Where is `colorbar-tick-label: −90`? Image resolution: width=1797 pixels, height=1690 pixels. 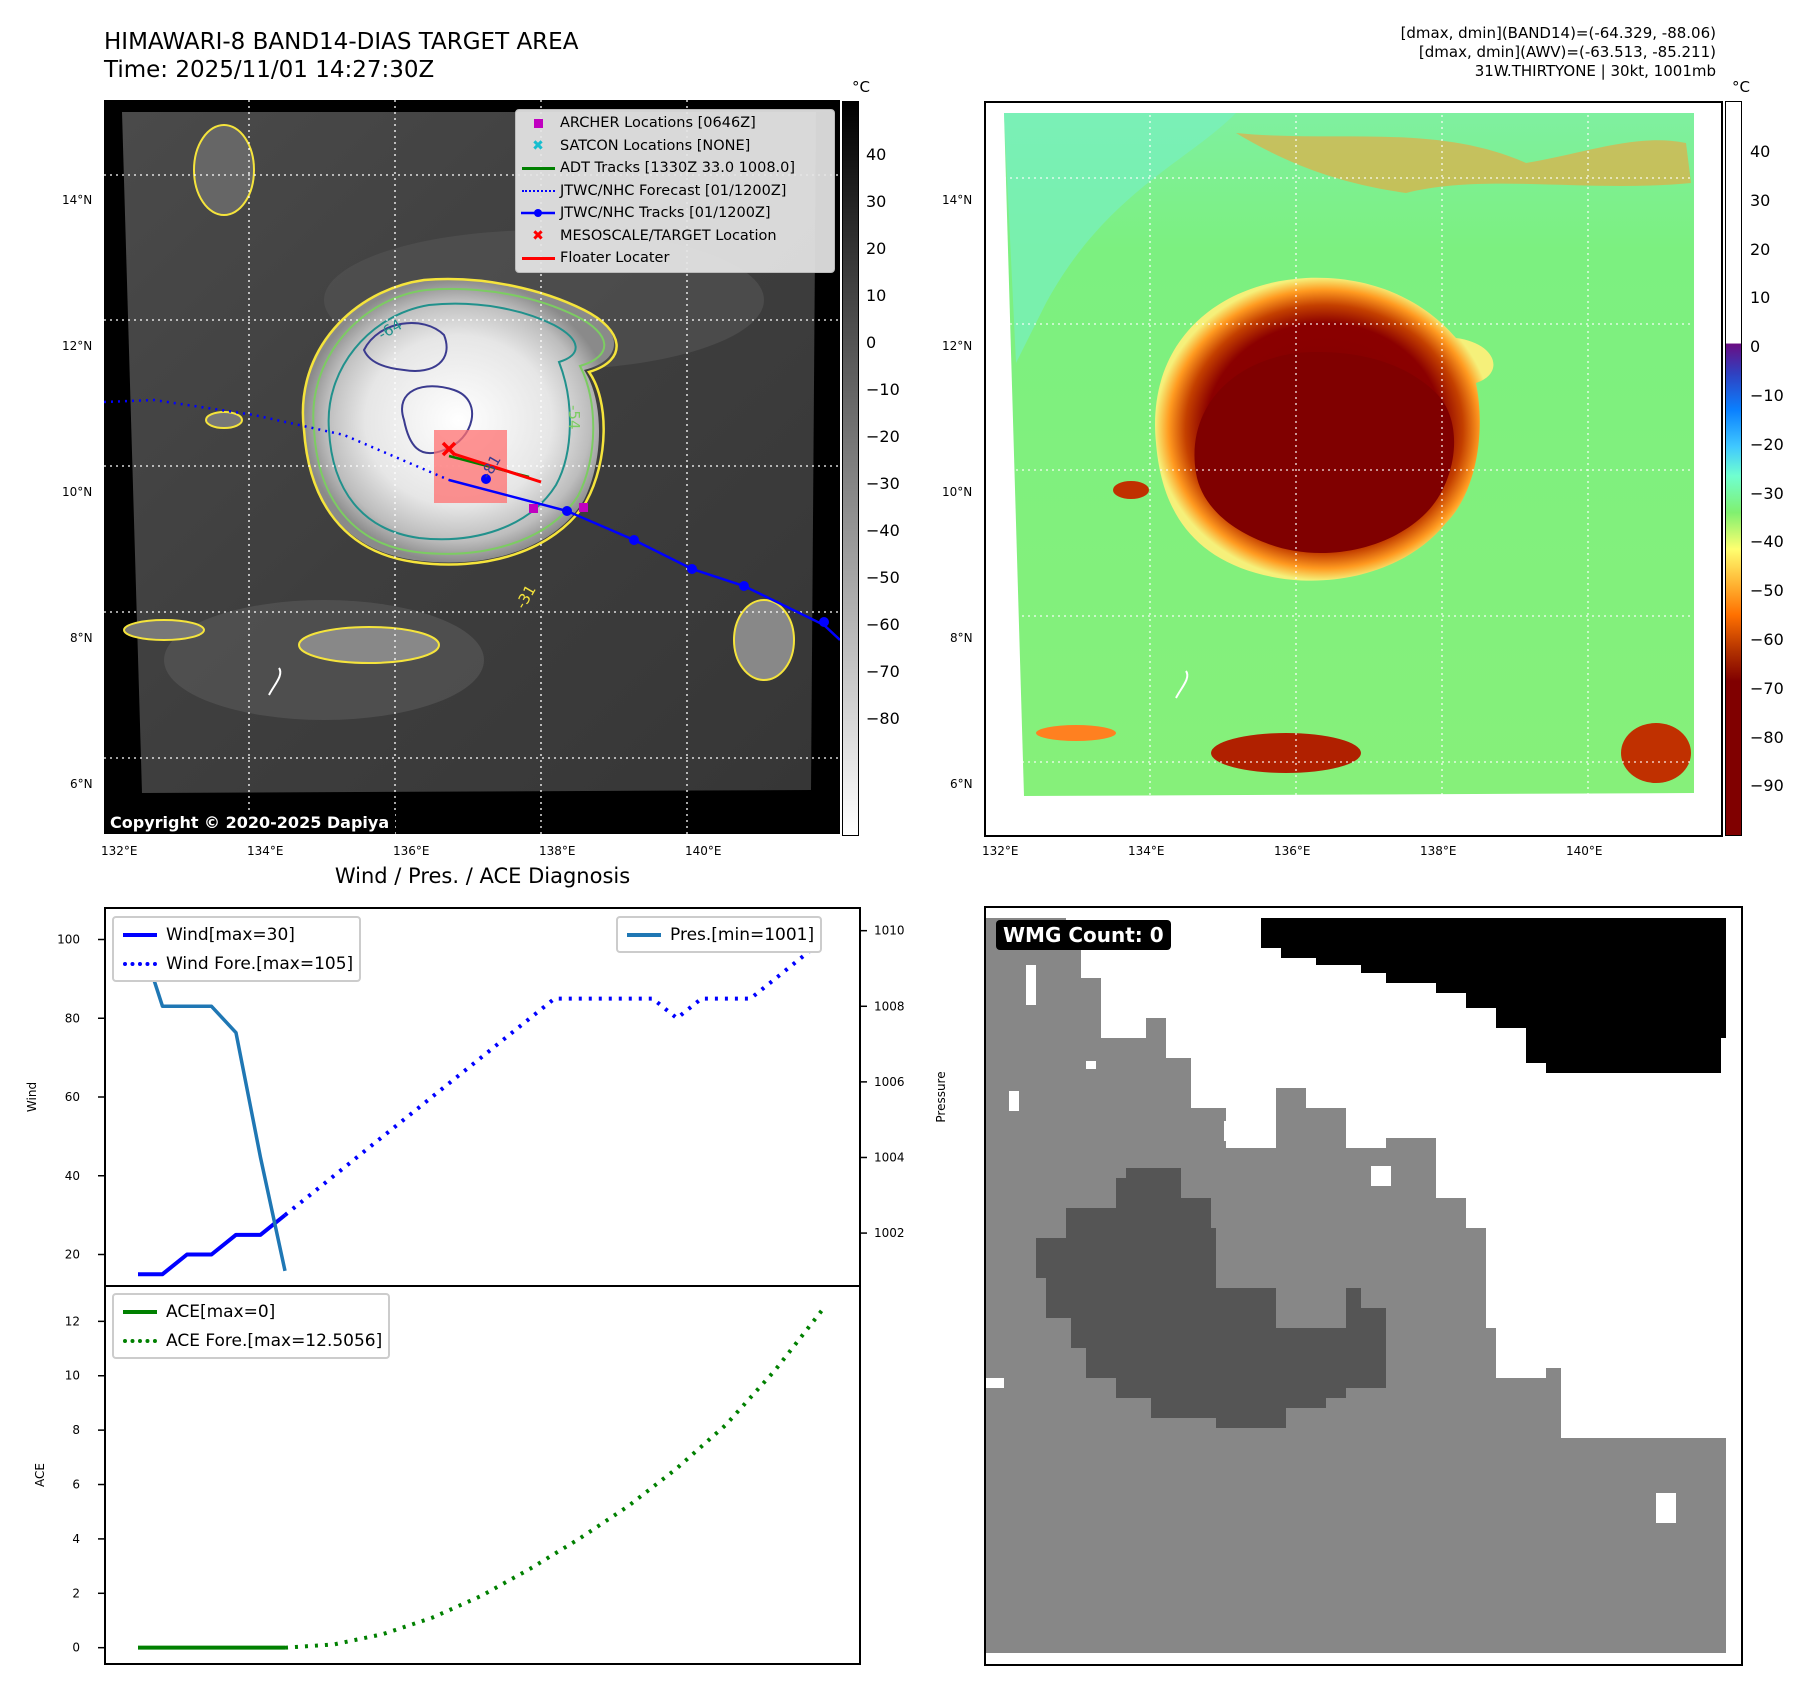
colorbar-tick-label: −90 is located at coordinates (1767, 786).